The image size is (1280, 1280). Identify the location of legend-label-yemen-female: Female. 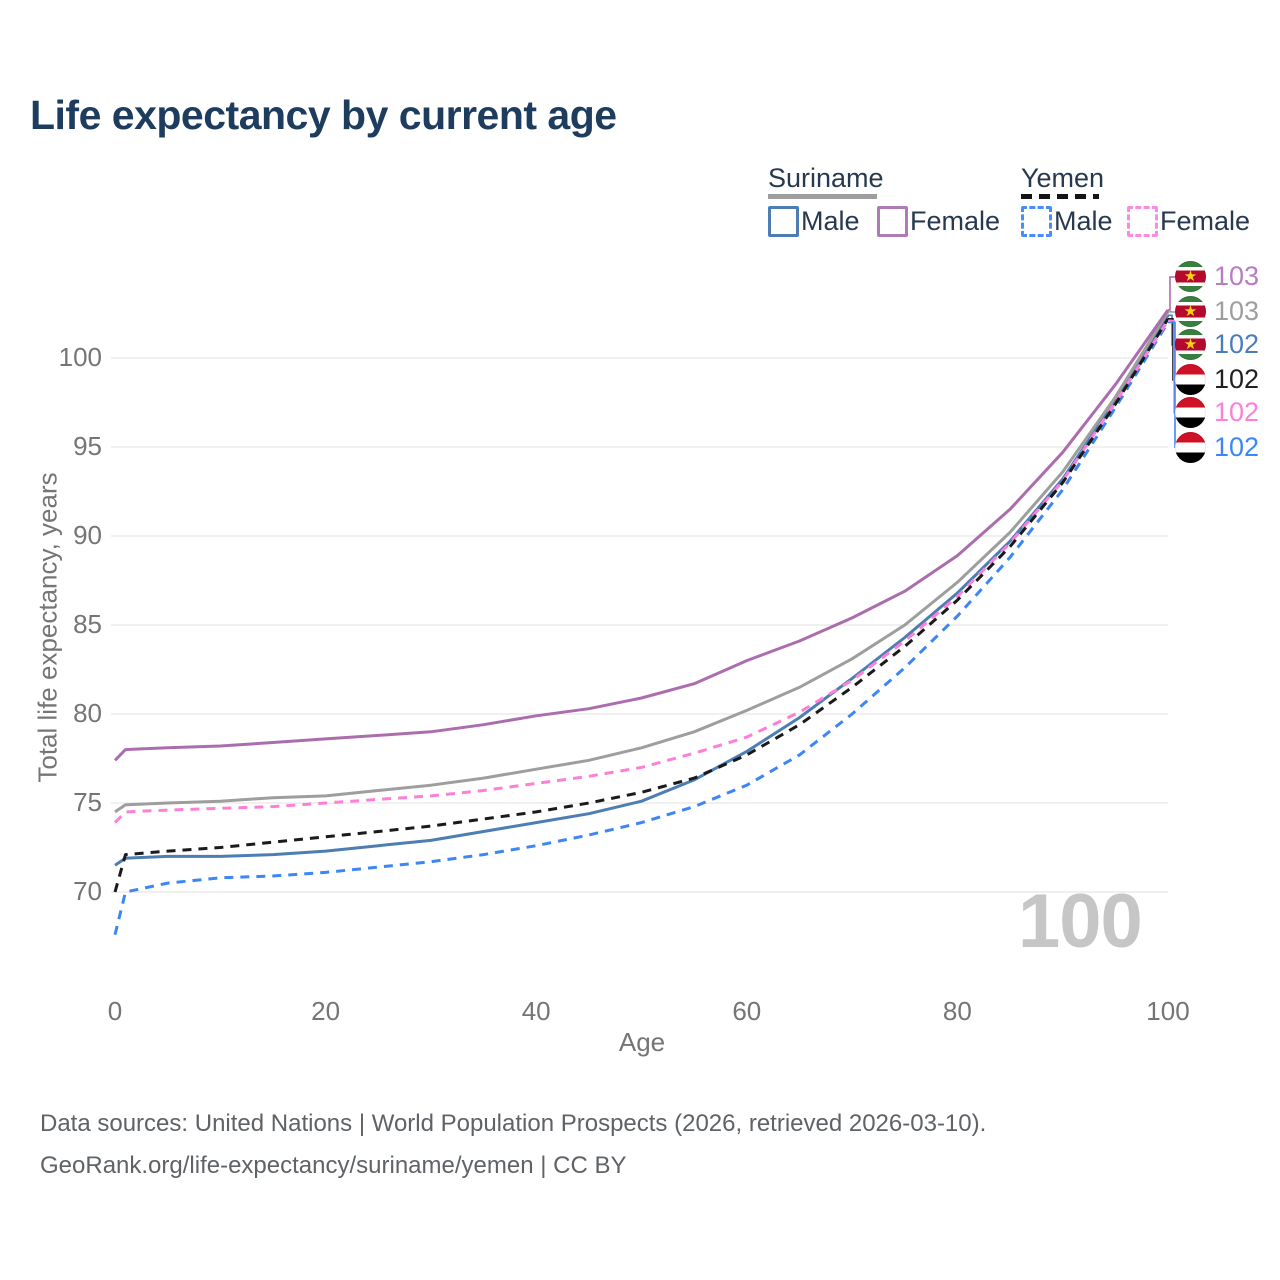
(1205, 221).